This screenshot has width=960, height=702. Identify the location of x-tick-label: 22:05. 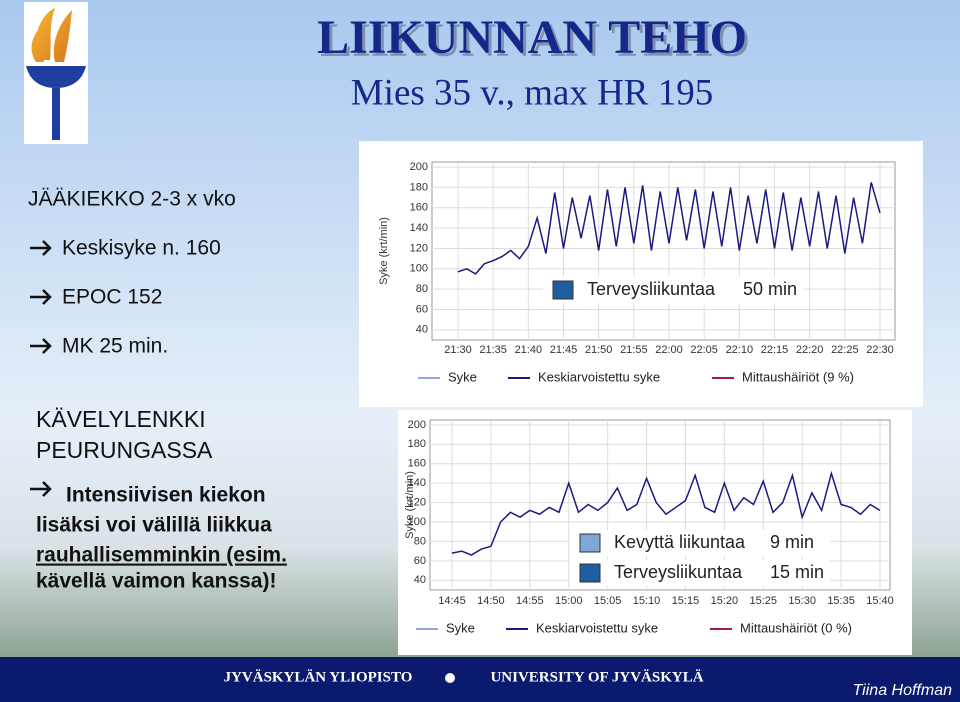
(704, 350).